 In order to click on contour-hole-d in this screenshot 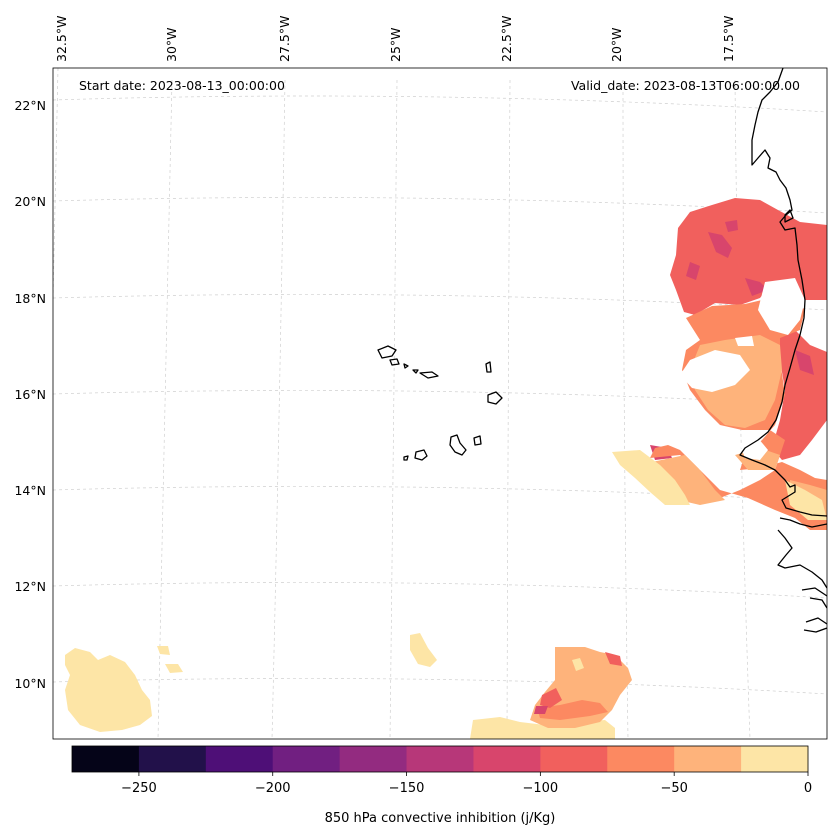, I will do `click(744, 341)`.